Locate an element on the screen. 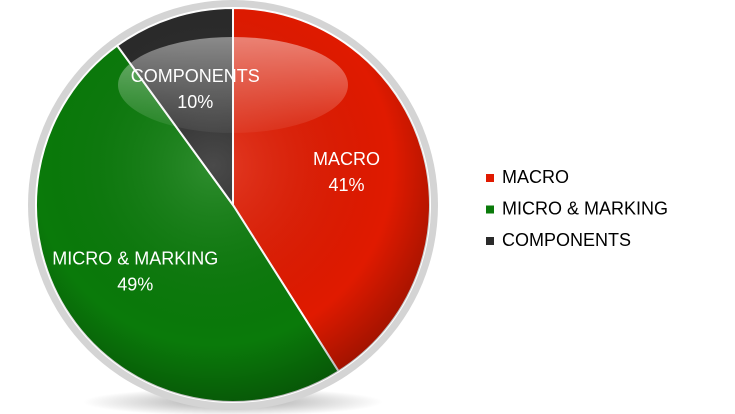 Image resolution: width=735 pixels, height=414 pixels. slice-value: 10% is located at coordinates (195, 102).